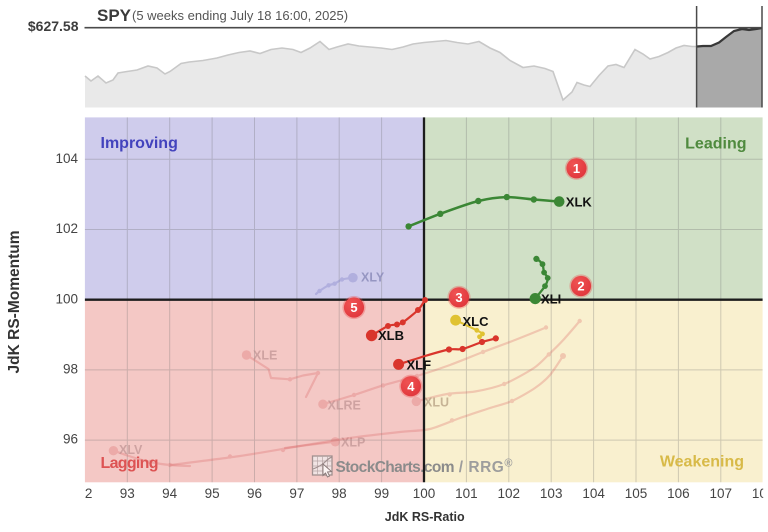 This screenshot has height=532, width=768. What do you see at coordinates (702, 462) in the screenshot?
I see `svg-text: Weakening` at bounding box center [702, 462].